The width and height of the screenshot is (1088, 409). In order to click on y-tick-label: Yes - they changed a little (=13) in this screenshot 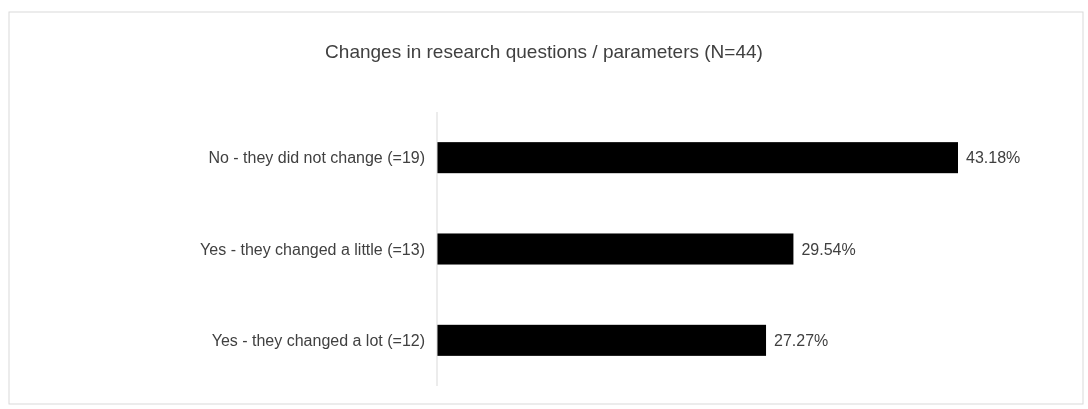, I will do `click(312, 249)`.